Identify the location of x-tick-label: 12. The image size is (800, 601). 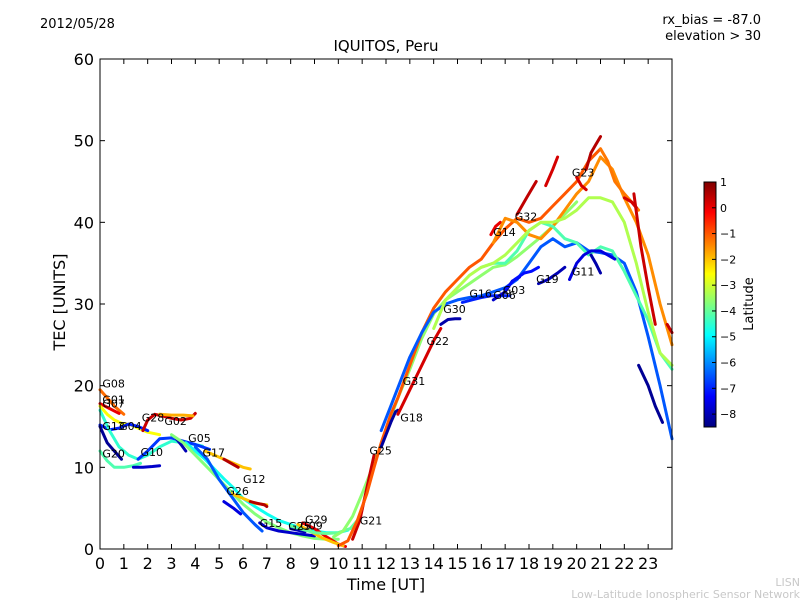
(386, 563).